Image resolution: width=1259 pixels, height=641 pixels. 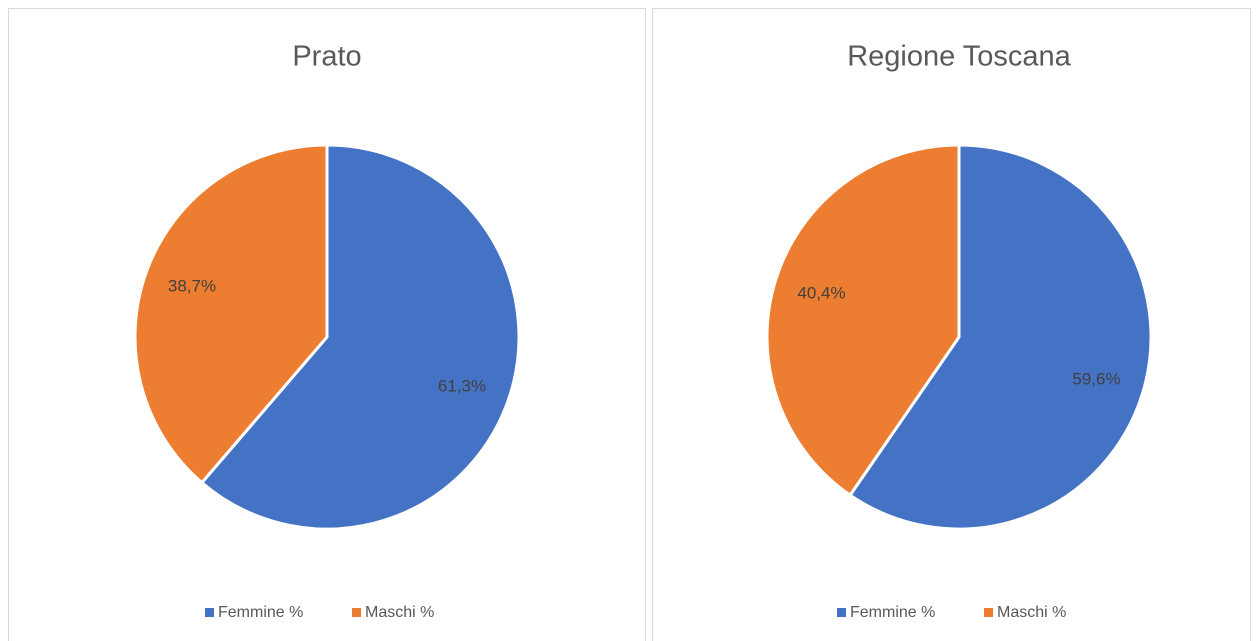 What do you see at coordinates (462, 386) in the screenshot?
I see `data-label: 61,3%` at bounding box center [462, 386].